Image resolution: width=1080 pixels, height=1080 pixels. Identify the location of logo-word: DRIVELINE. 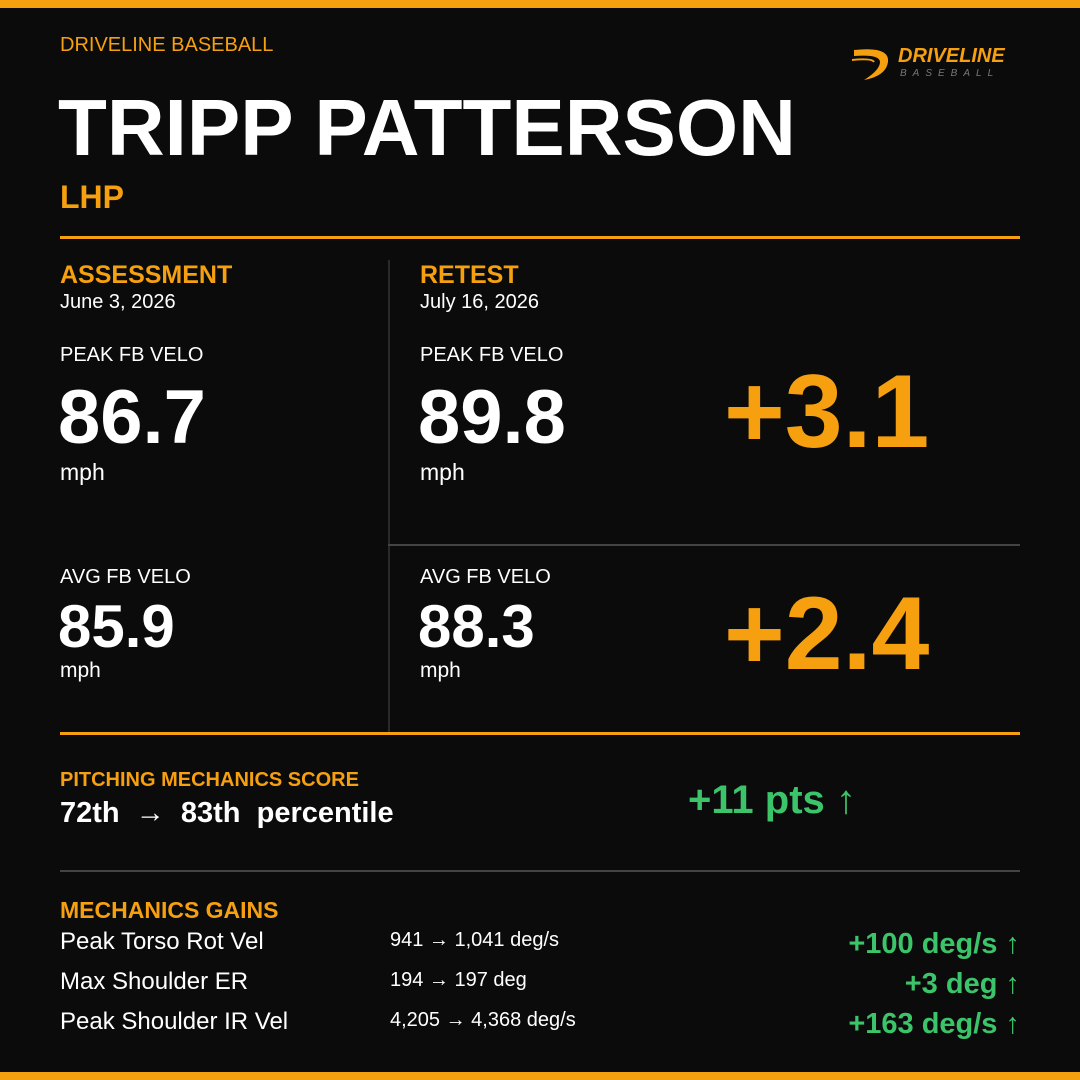
(951, 56).